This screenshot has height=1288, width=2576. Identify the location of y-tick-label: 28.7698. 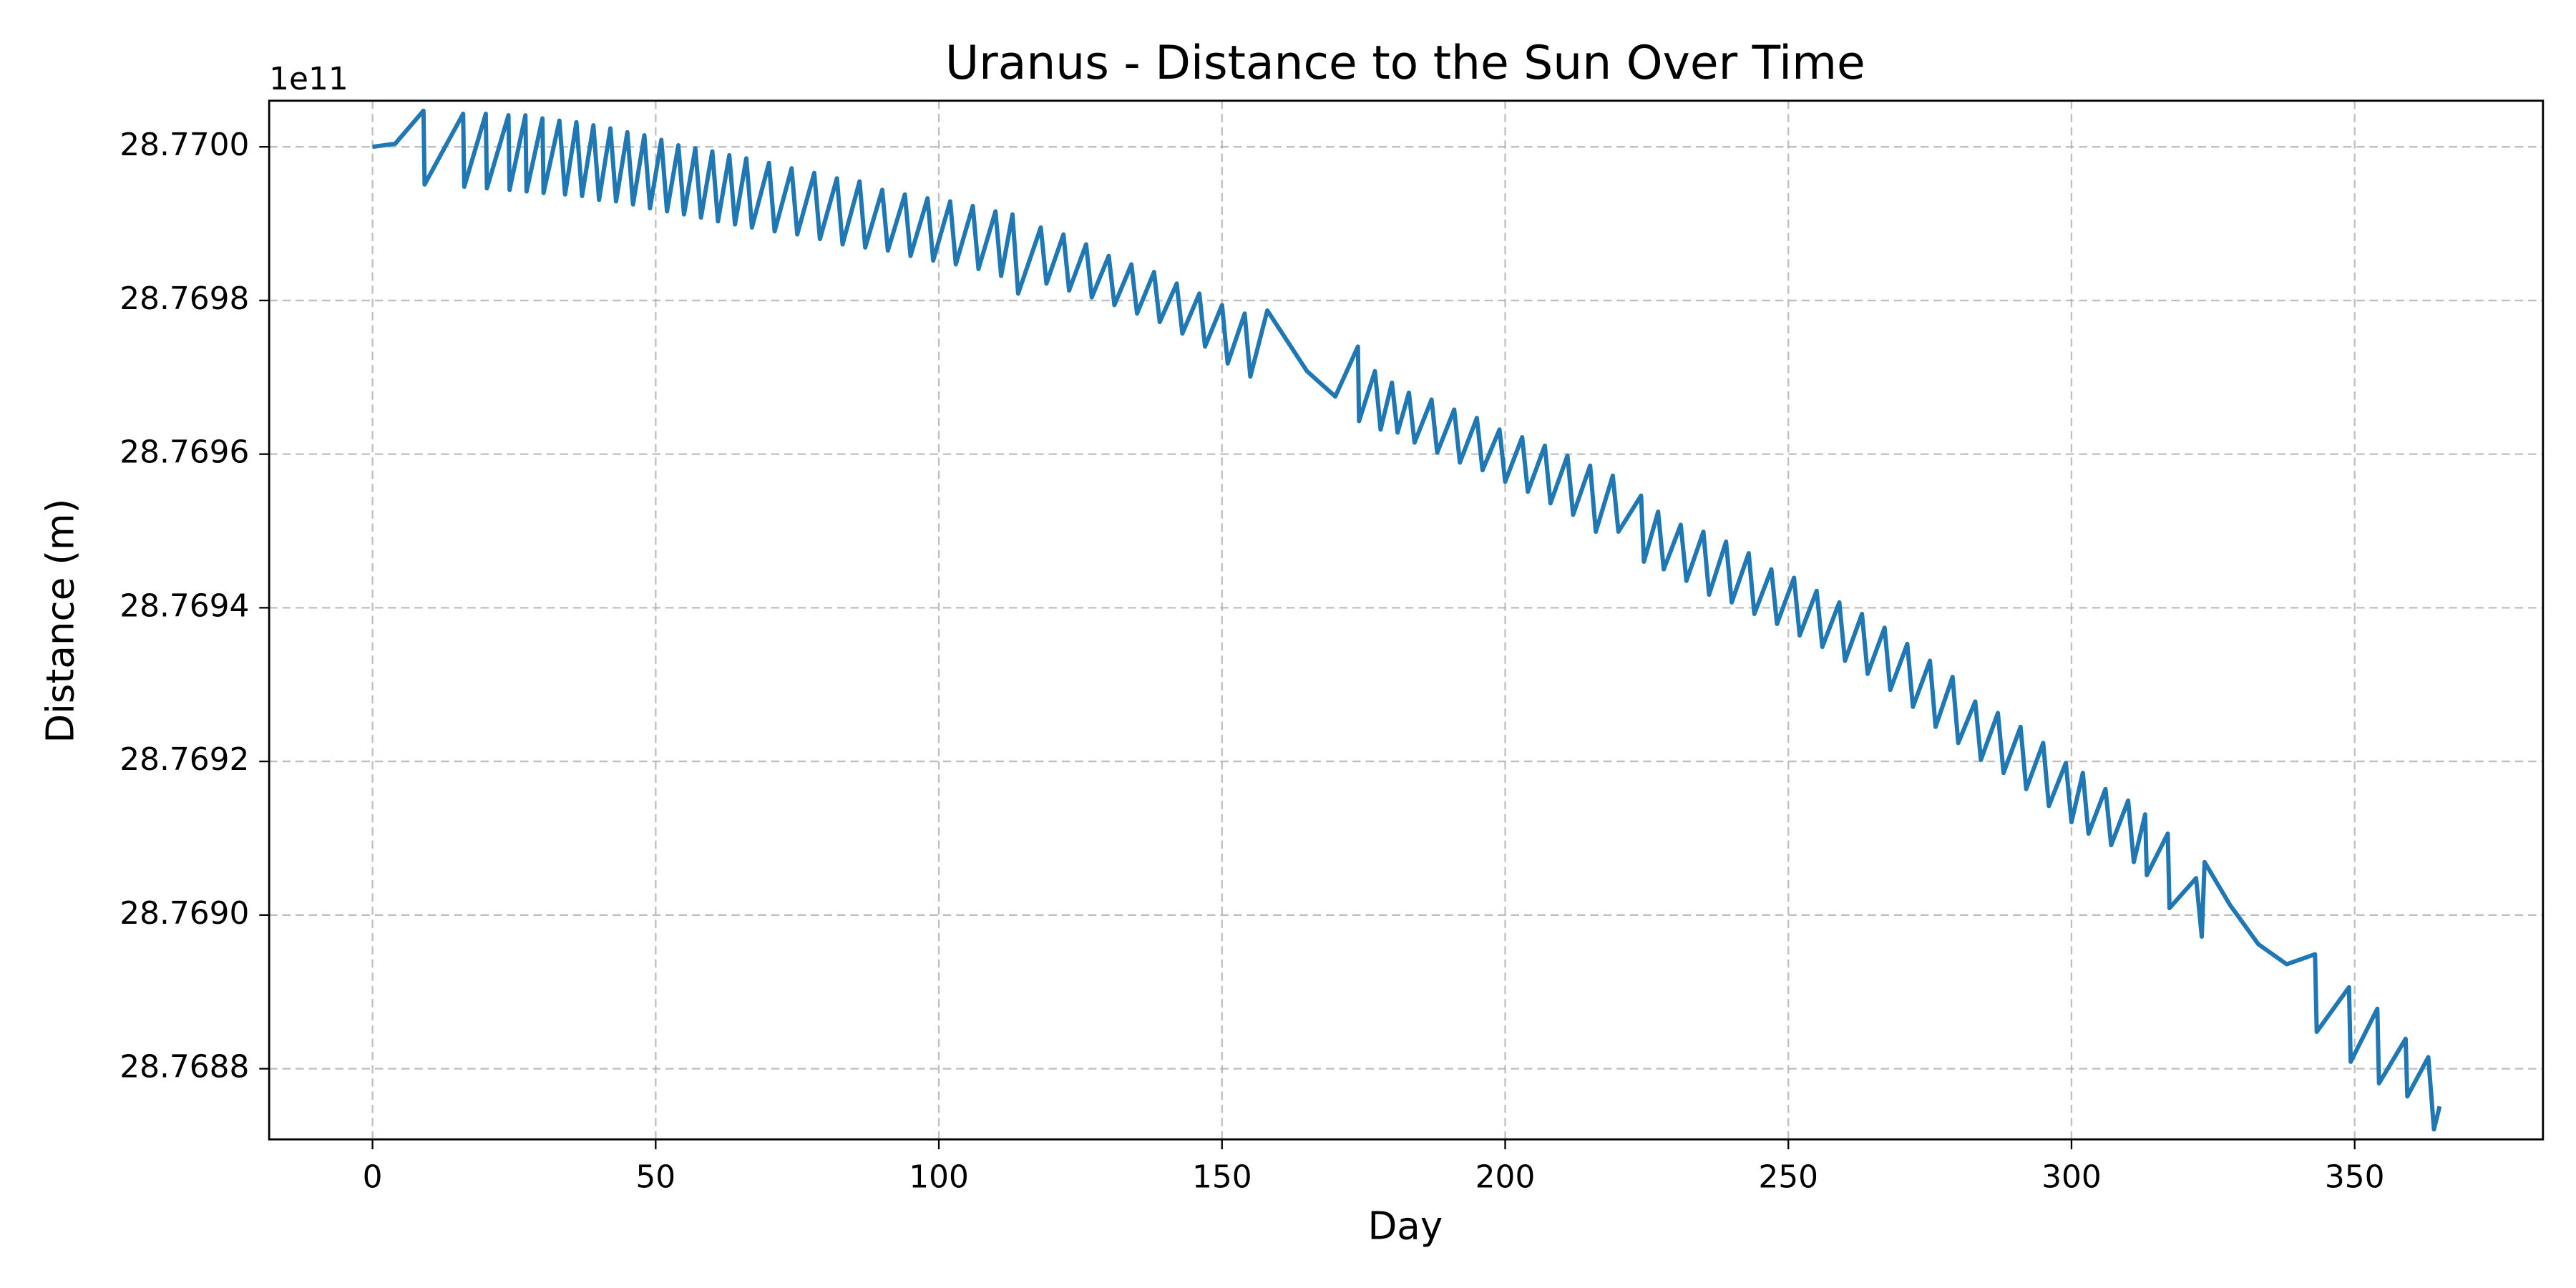
(184, 298).